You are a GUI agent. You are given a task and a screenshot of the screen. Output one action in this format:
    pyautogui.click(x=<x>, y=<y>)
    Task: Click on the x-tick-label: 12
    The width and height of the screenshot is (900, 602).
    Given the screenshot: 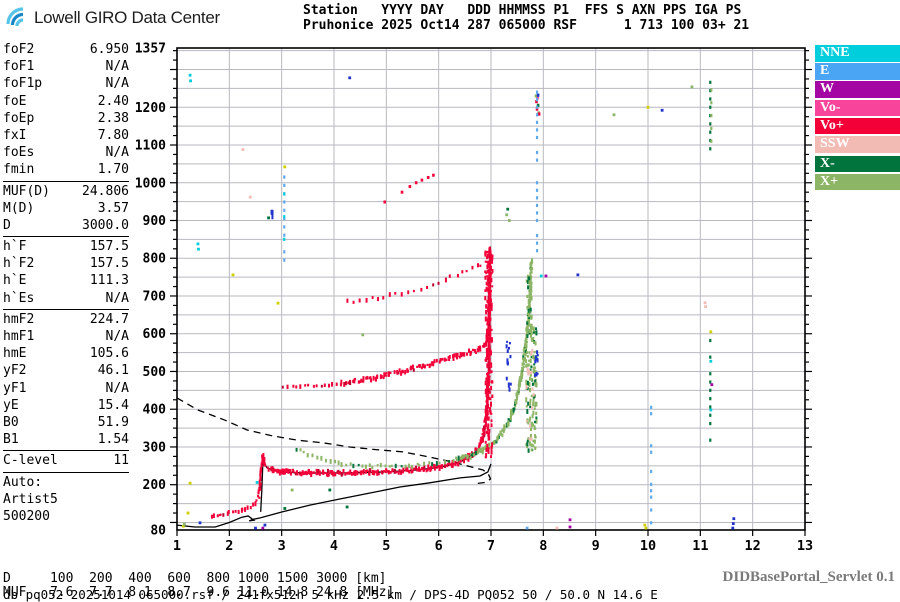 What is the action you would take?
    pyautogui.click(x=753, y=546)
    